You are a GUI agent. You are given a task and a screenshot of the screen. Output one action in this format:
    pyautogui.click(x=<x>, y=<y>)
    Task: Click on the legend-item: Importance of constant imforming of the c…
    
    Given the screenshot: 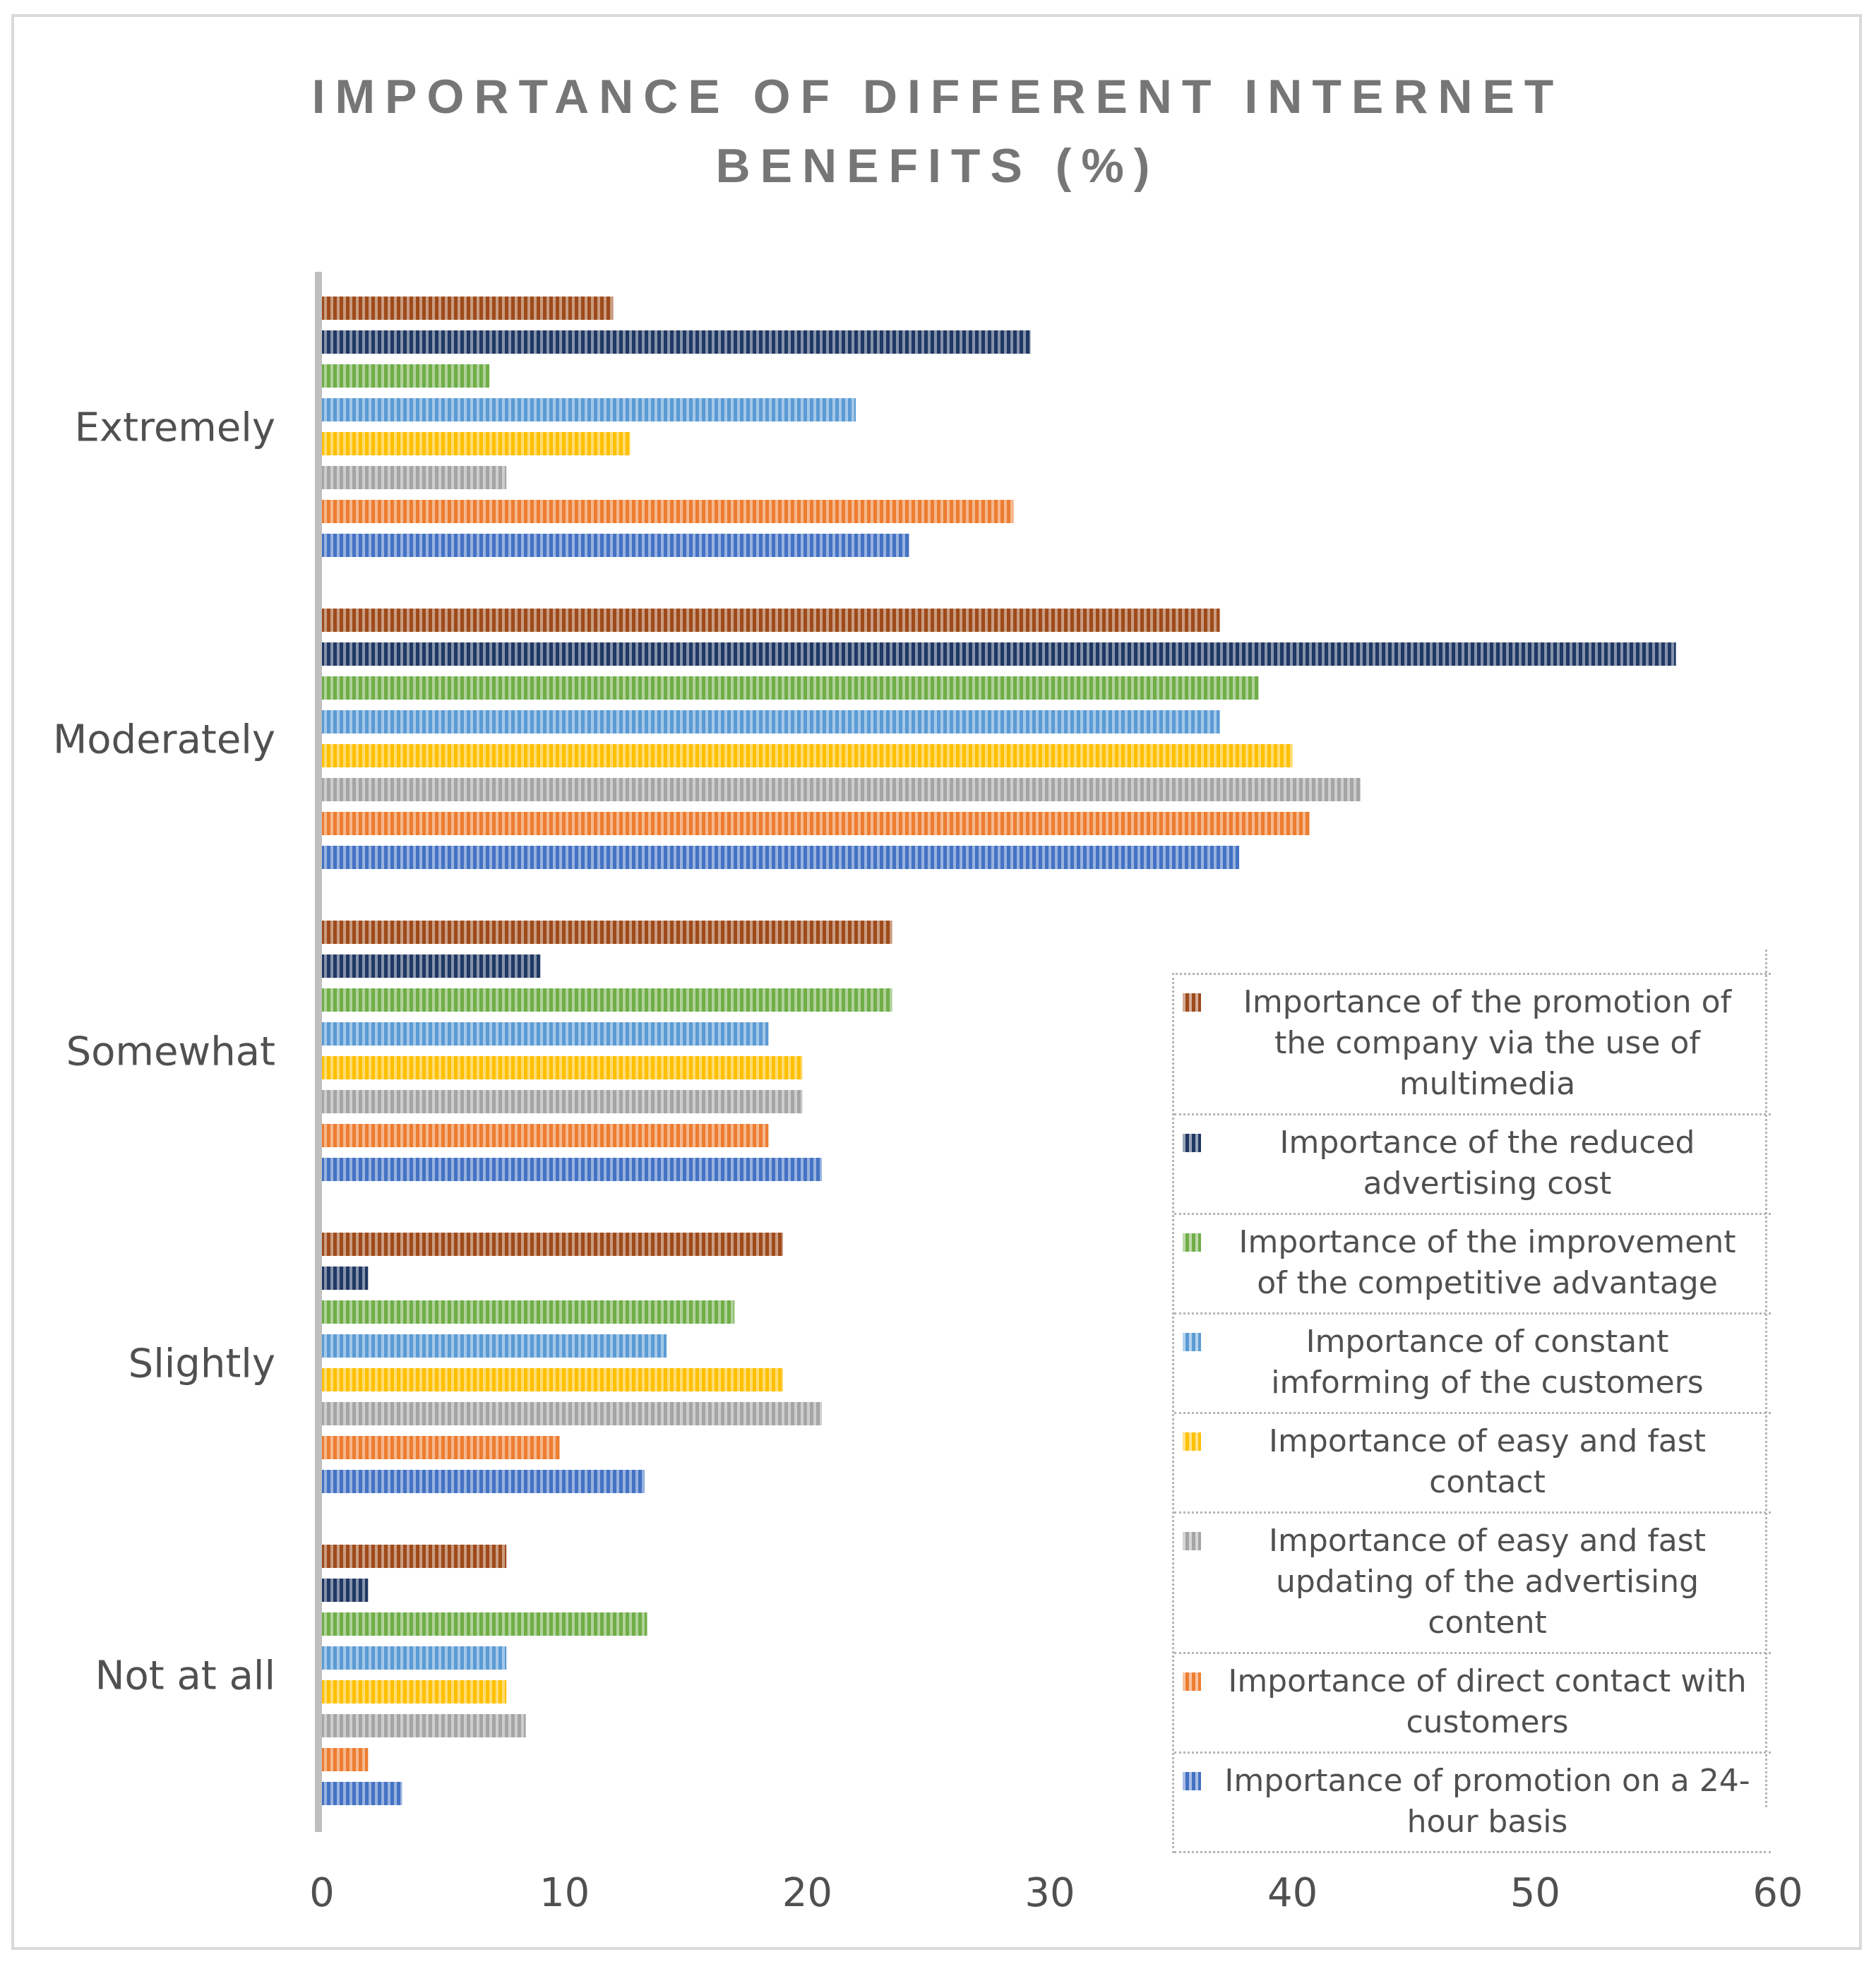 What is the action you would take?
    pyautogui.click(x=1472, y=1364)
    